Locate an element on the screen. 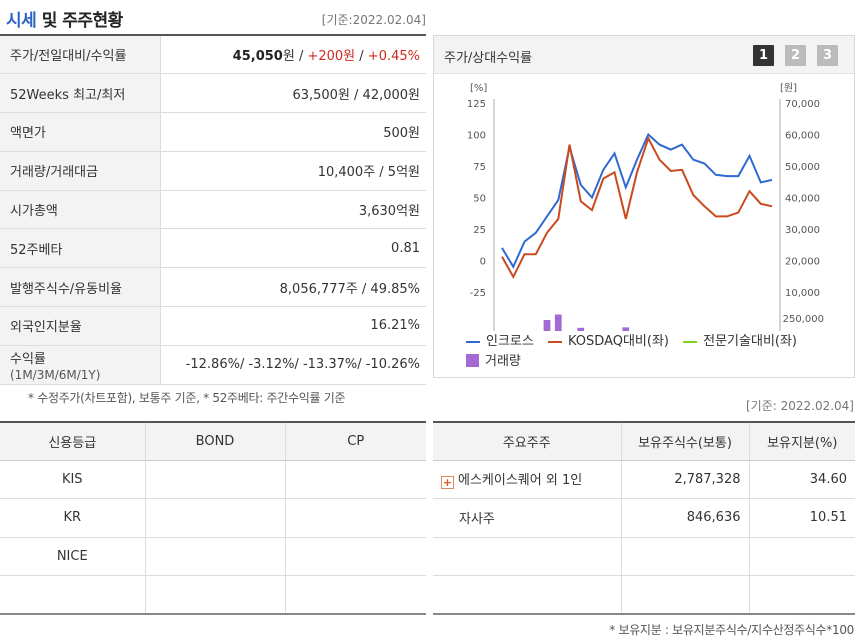  right-axis-tick-label: 50,000 is located at coordinates (802, 167).